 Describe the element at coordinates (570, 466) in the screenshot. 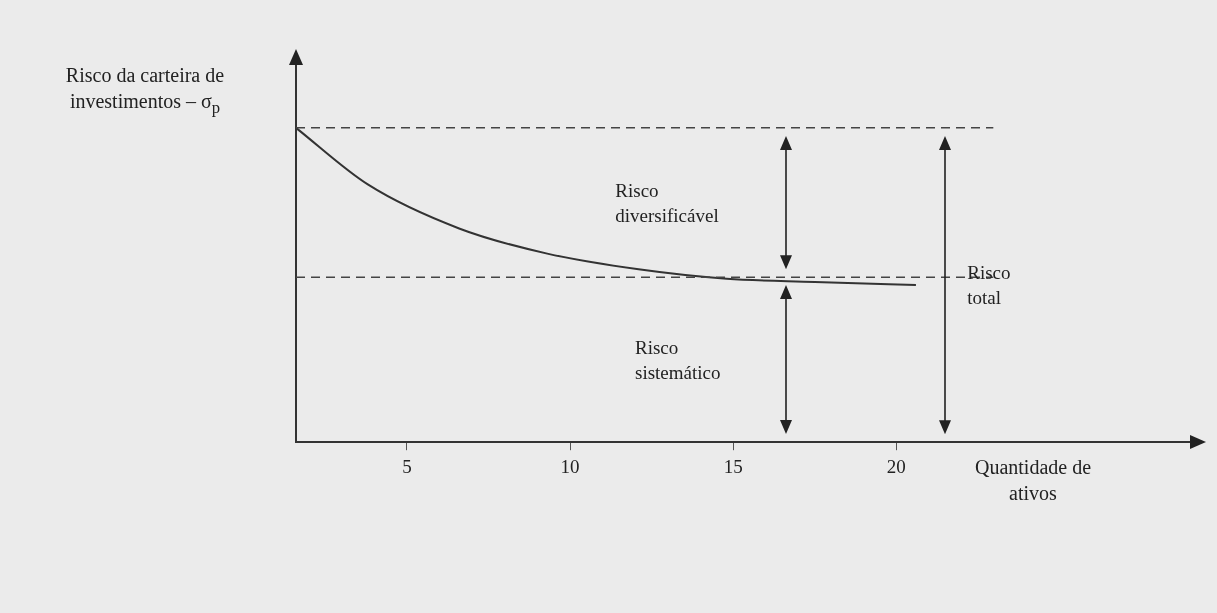

I see `x-tick-label: 10` at that location.